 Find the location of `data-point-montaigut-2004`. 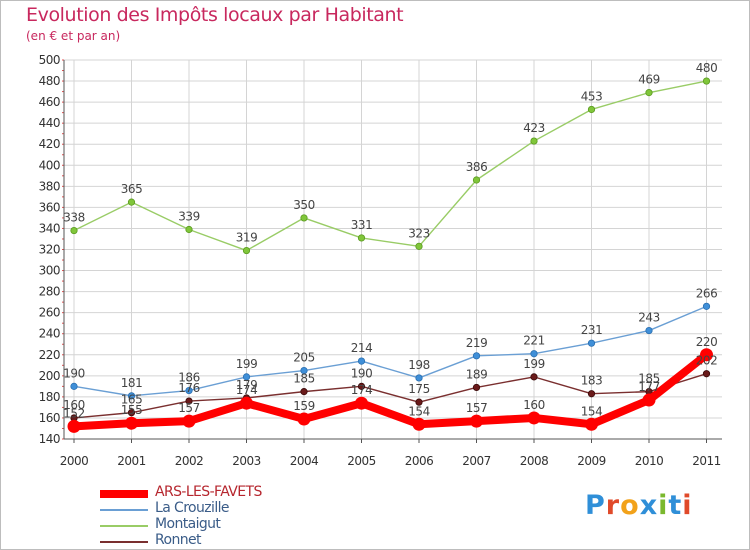

data-point-montaigut-2004 is located at coordinates (304, 218).